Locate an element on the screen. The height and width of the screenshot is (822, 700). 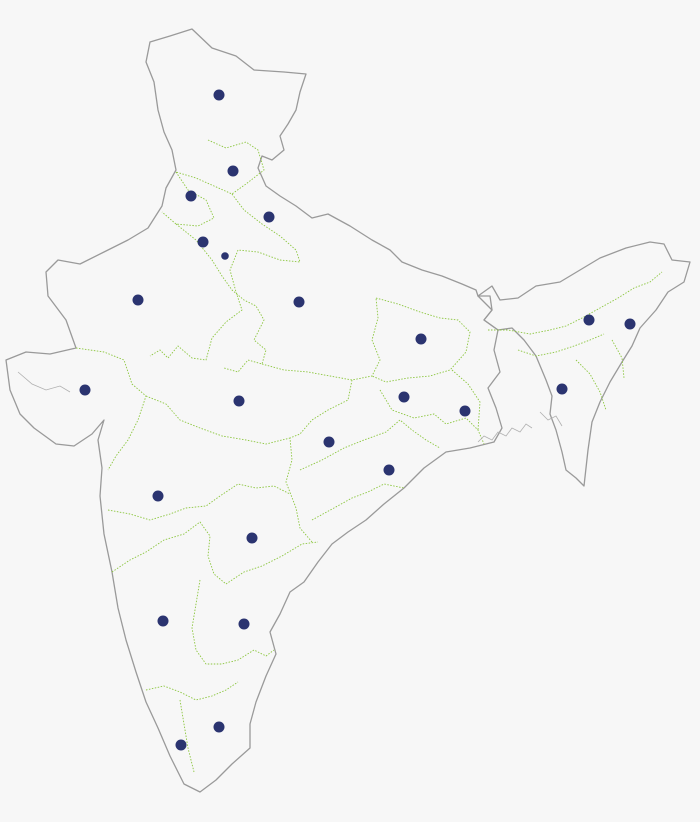
northeast-region is located at coordinates (584, 364).